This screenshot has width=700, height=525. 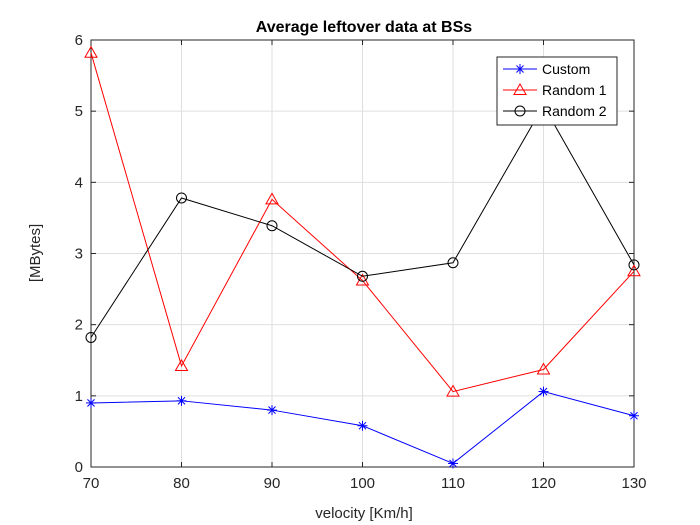 I want to click on x-axis-label: velocity [Km/h], so click(x=364, y=513).